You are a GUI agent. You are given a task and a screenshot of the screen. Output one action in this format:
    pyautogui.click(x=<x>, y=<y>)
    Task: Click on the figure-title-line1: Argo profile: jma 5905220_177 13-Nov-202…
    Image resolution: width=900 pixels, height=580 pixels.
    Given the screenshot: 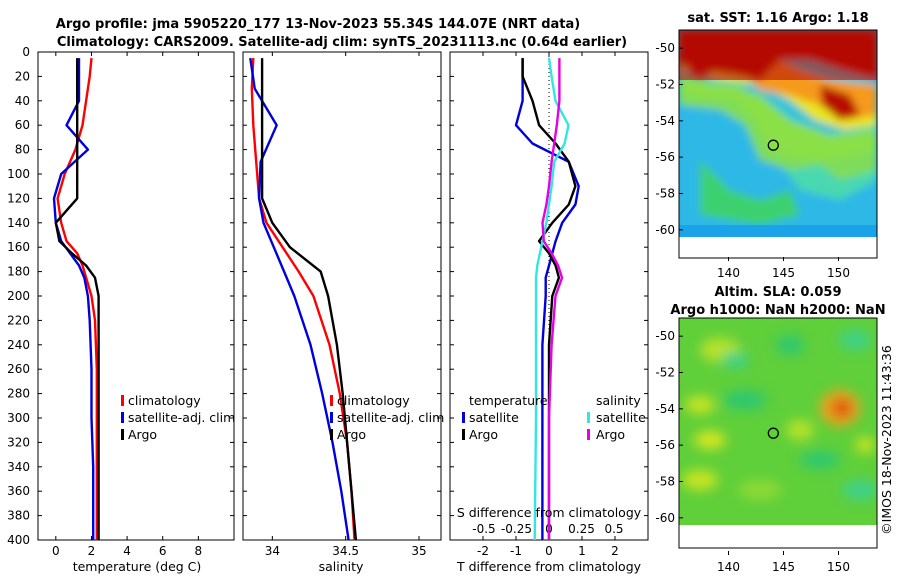 What is the action you would take?
    pyautogui.click(x=318, y=24)
    